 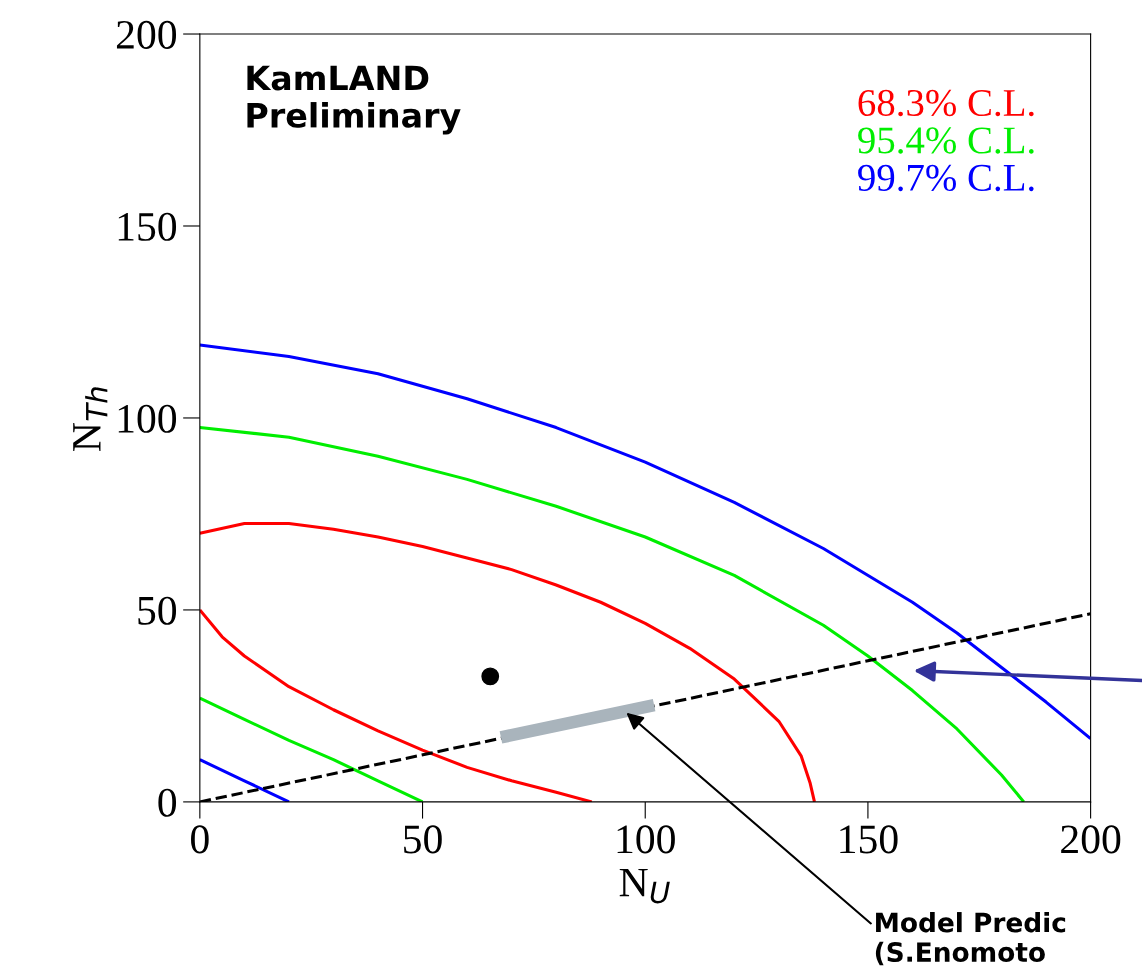 I want to click on x-tick-label: 150, so click(x=869, y=839).